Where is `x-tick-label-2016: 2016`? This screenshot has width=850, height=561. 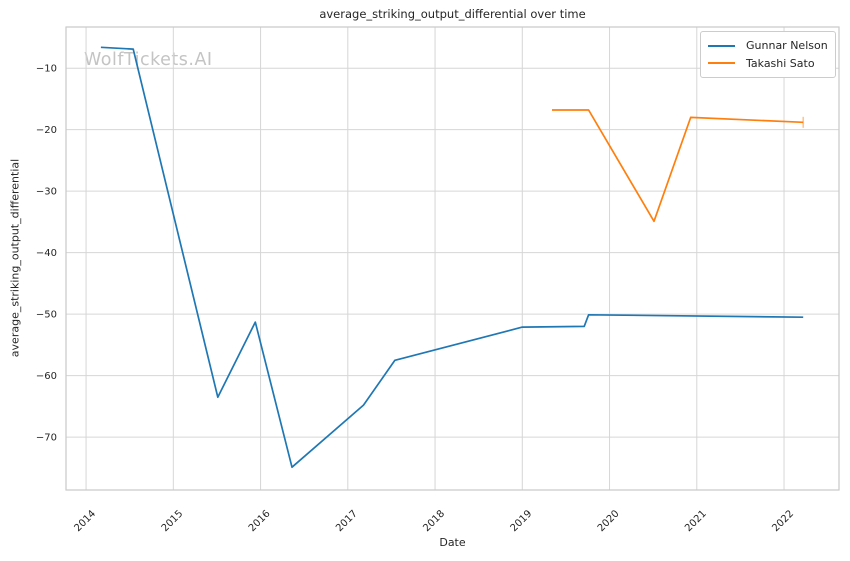
x-tick-label-2016: 2016 is located at coordinates (260, 521).